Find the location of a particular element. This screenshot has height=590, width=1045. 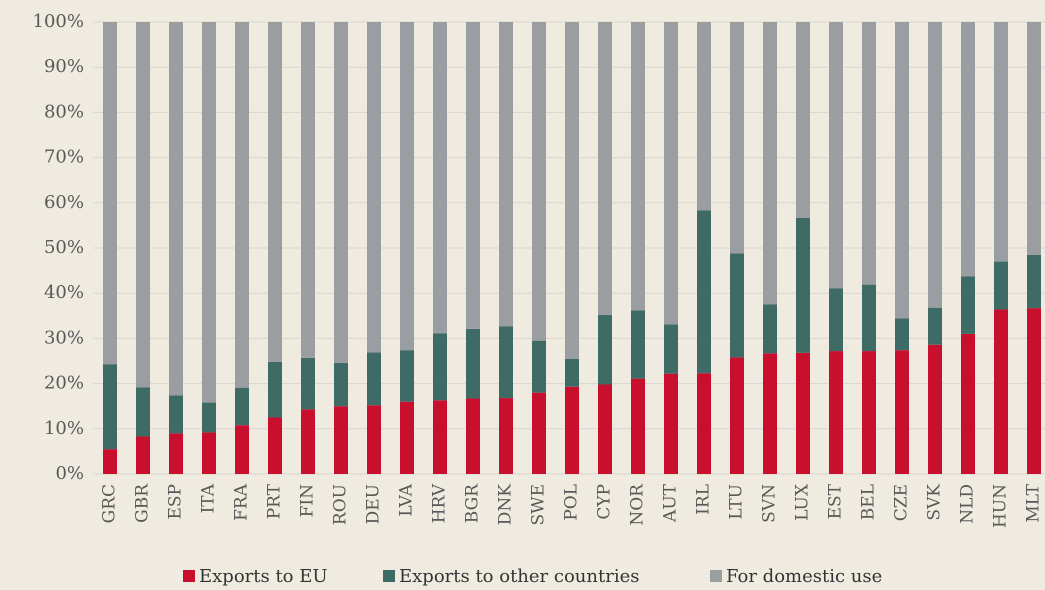

legend-label: For domestic use is located at coordinates (804, 576).